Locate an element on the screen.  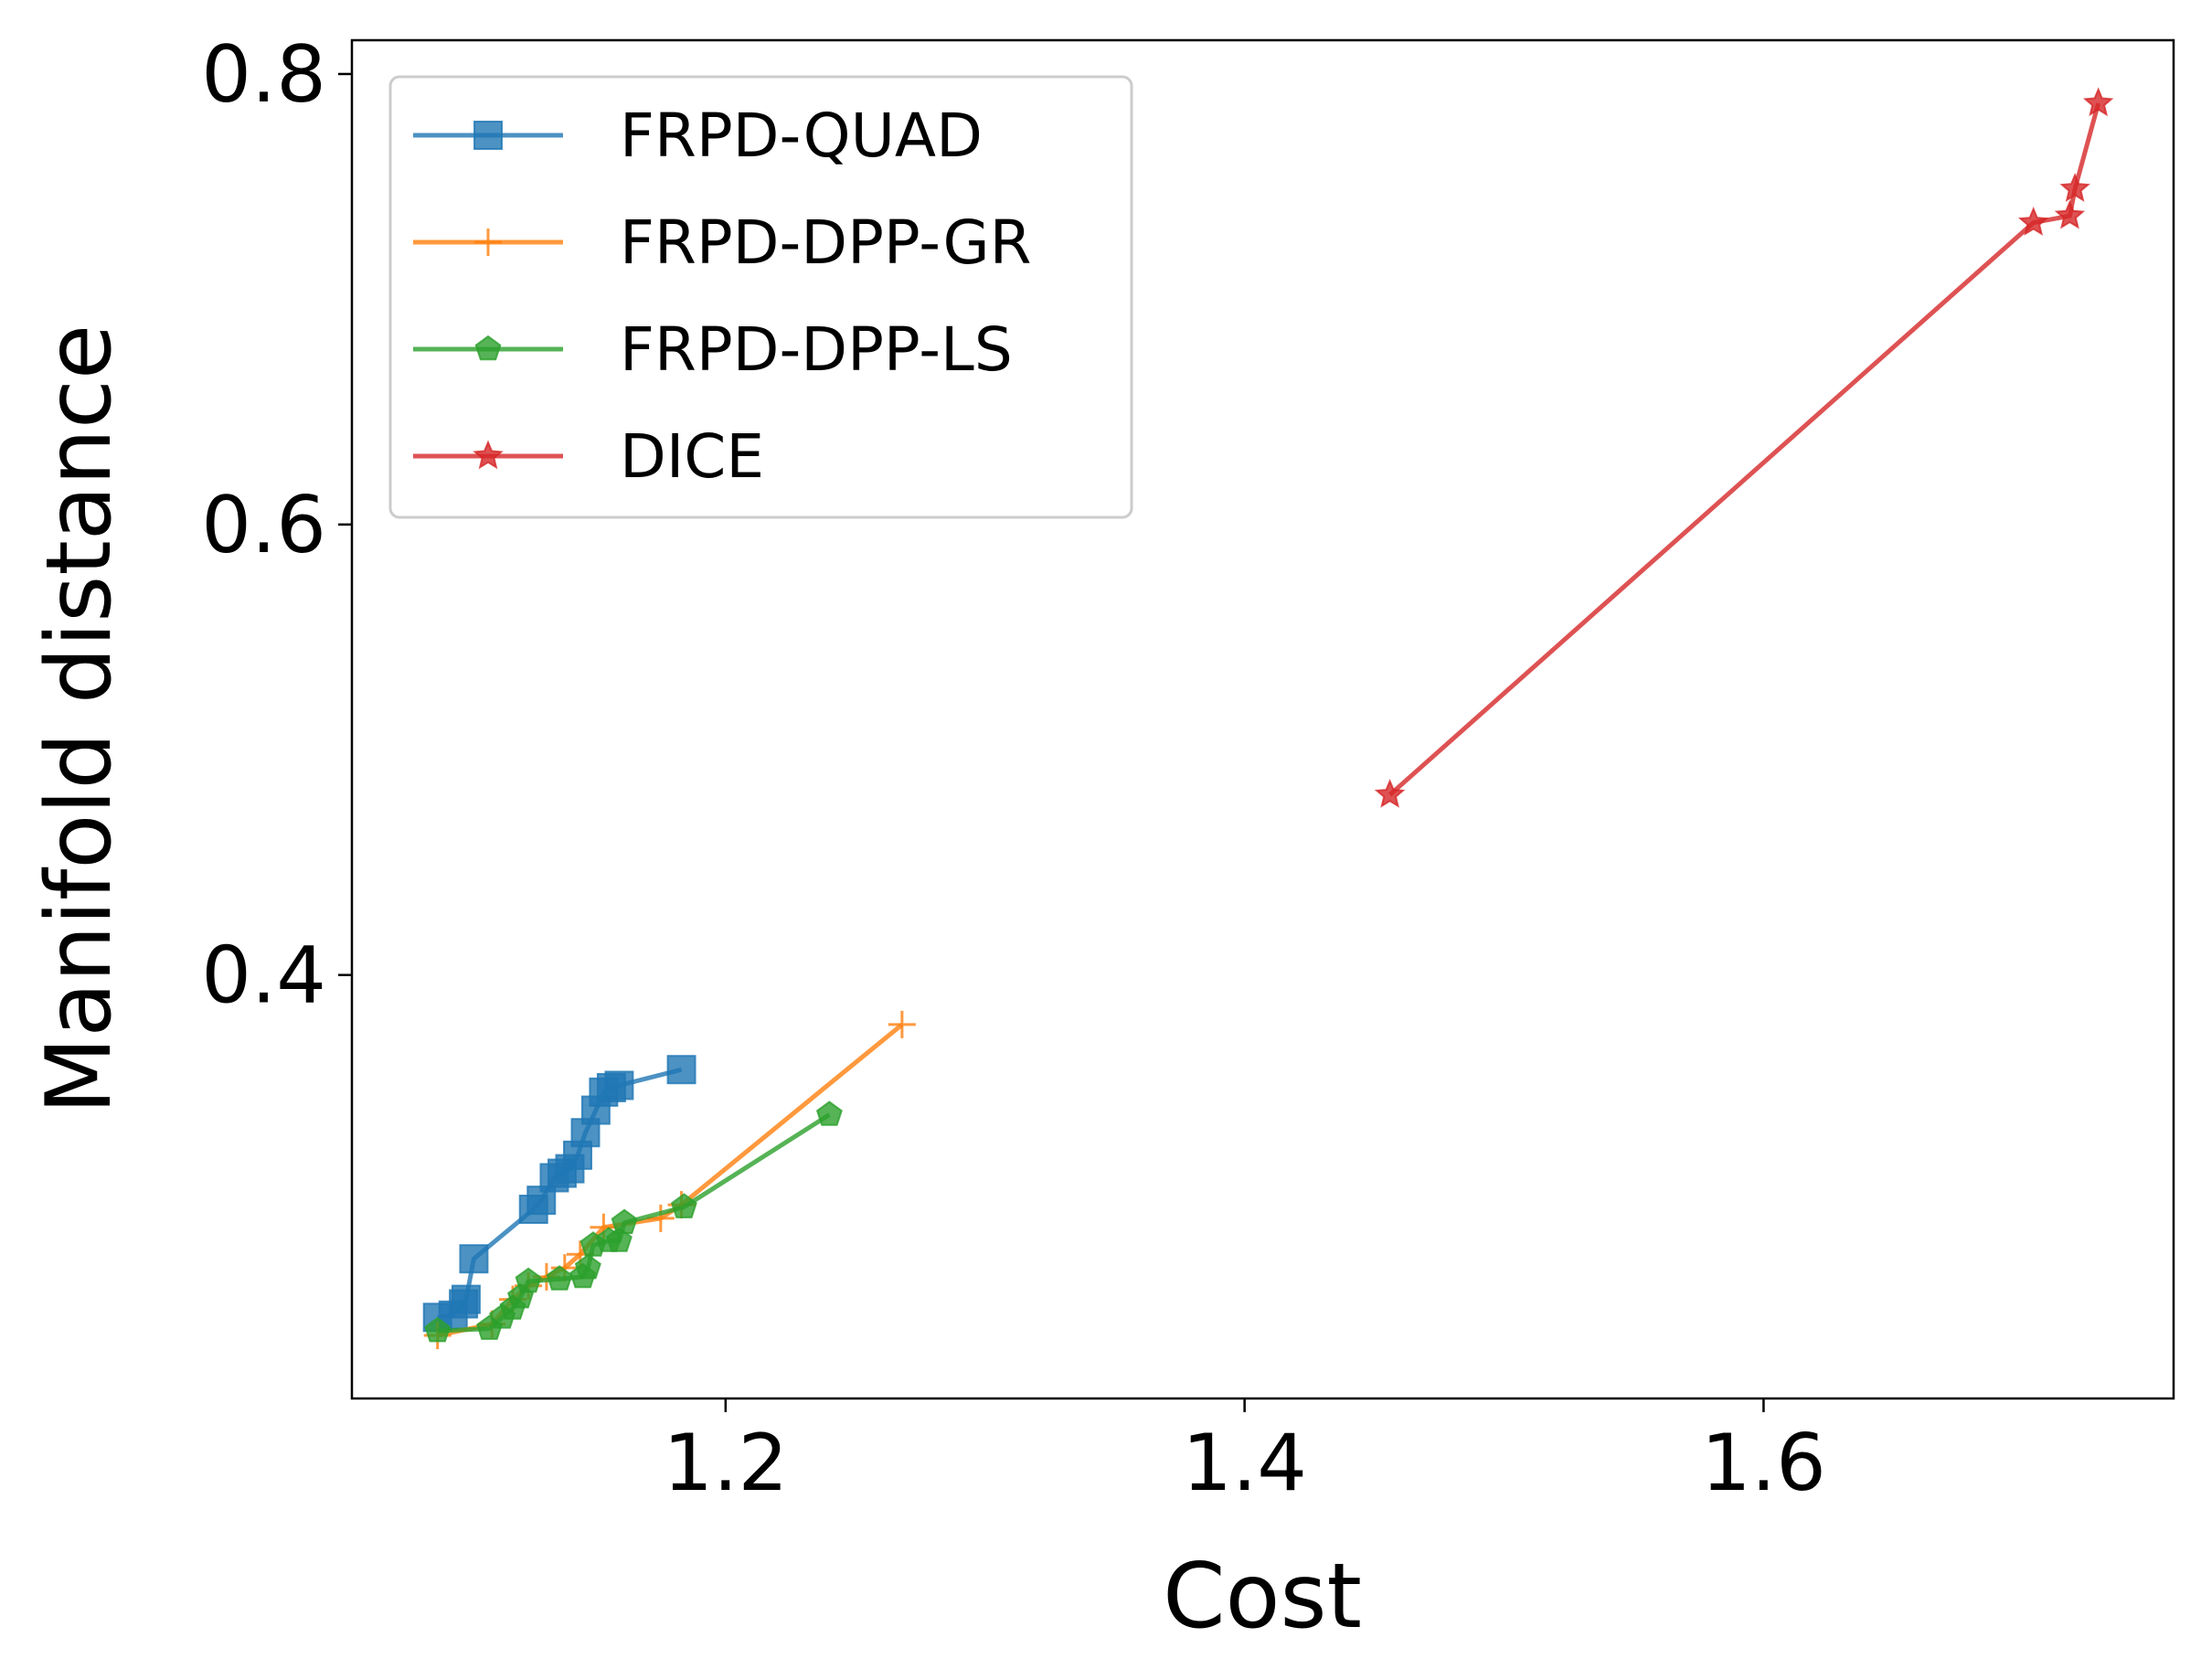
series-frpd-dpp-ls is located at coordinates (633, 1222).